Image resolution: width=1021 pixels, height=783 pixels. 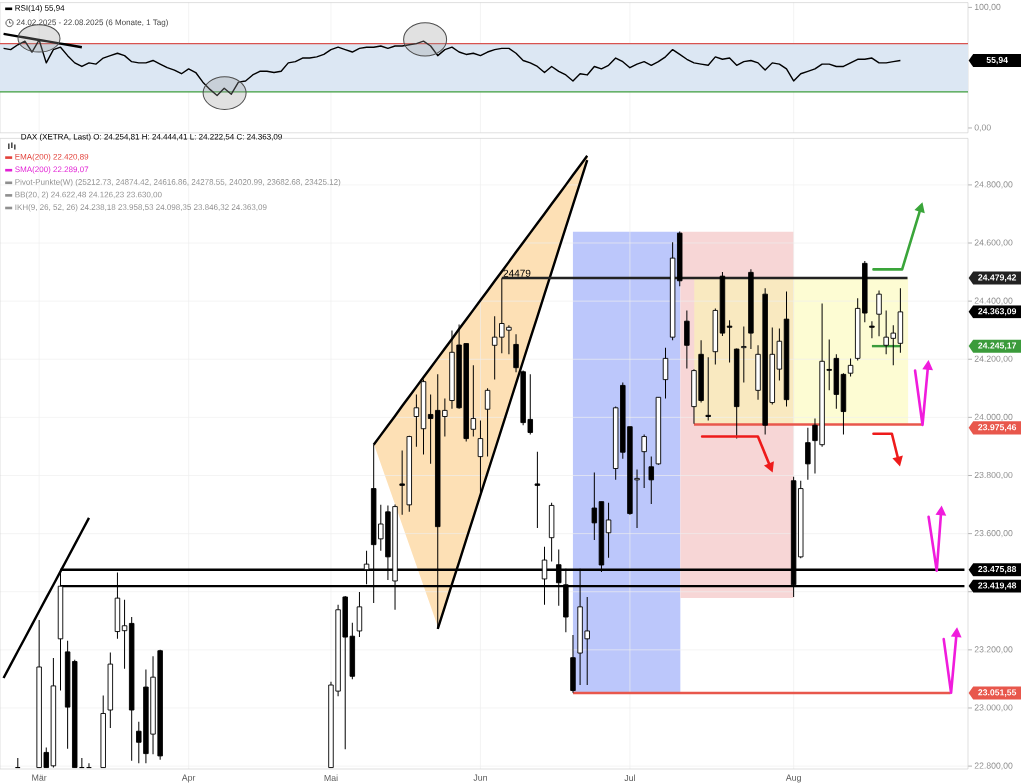 I want to click on text: 24.479,42, so click(x=997, y=278).